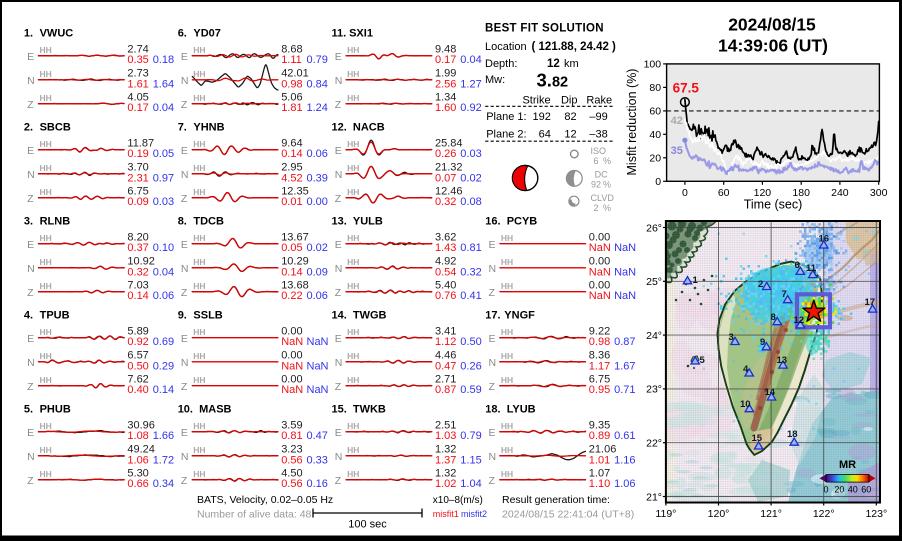 Image resolution: width=902 pixels, height=541 pixels. Describe the element at coordinates (553, 80) in the screenshot. I see `svg-text: 3.82` at that location.